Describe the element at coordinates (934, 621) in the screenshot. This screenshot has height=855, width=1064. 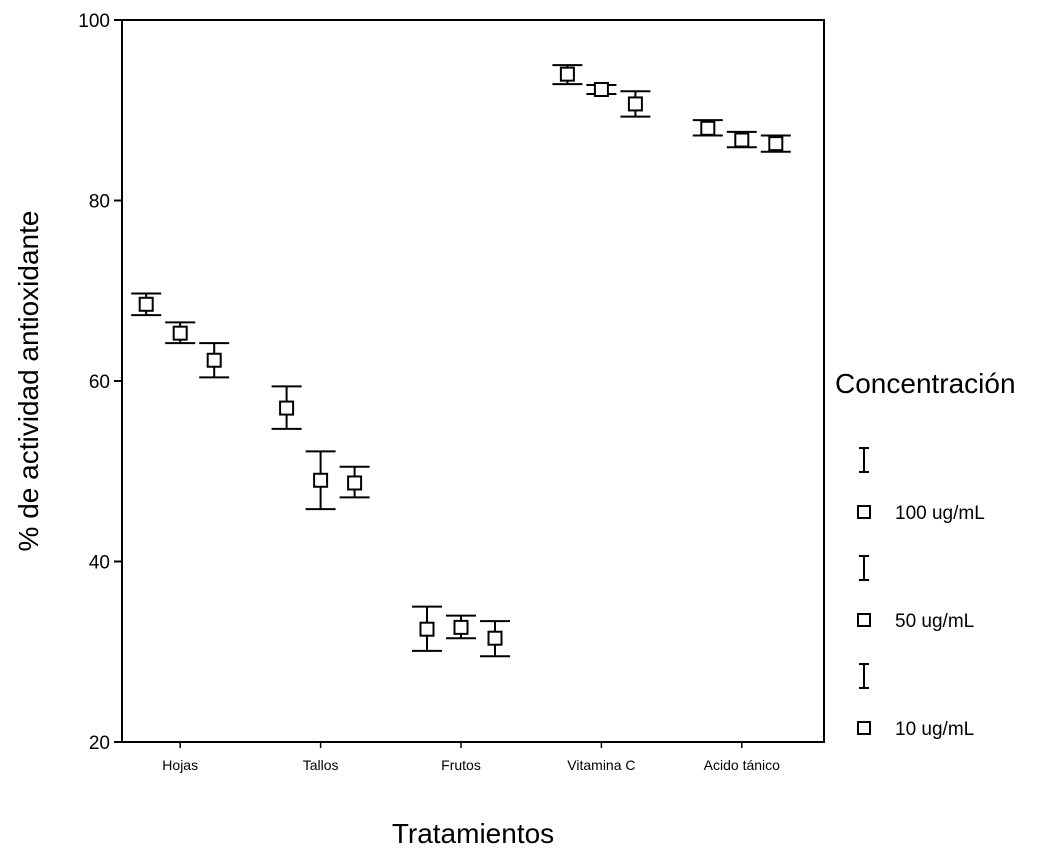
I see `legend-label: 50 ug/mL` at that location.